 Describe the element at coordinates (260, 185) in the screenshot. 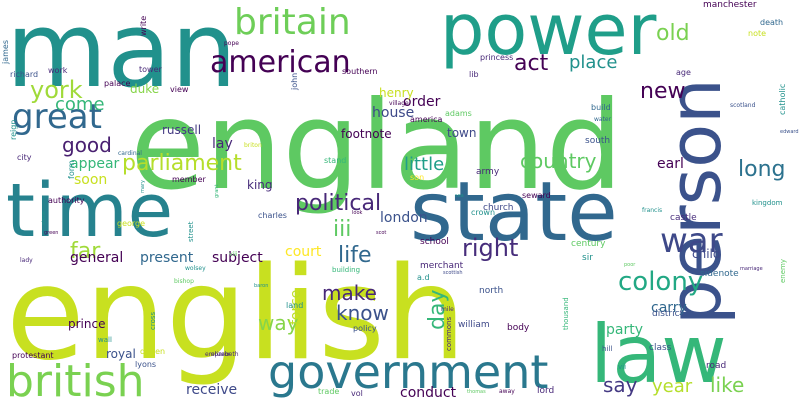

I see `word-king: king` at that location.